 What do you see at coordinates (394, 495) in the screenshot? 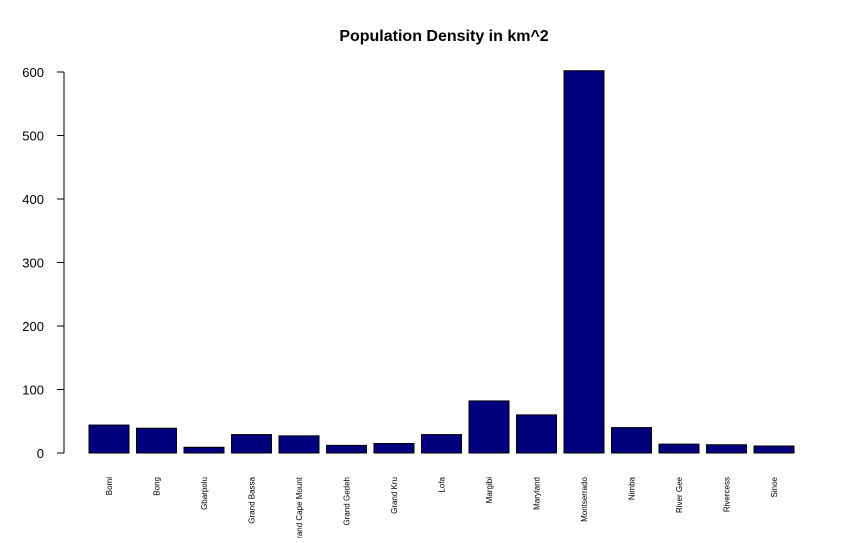
I see `x-tick-label: Grand Kru` at bounding box center [394, 495].